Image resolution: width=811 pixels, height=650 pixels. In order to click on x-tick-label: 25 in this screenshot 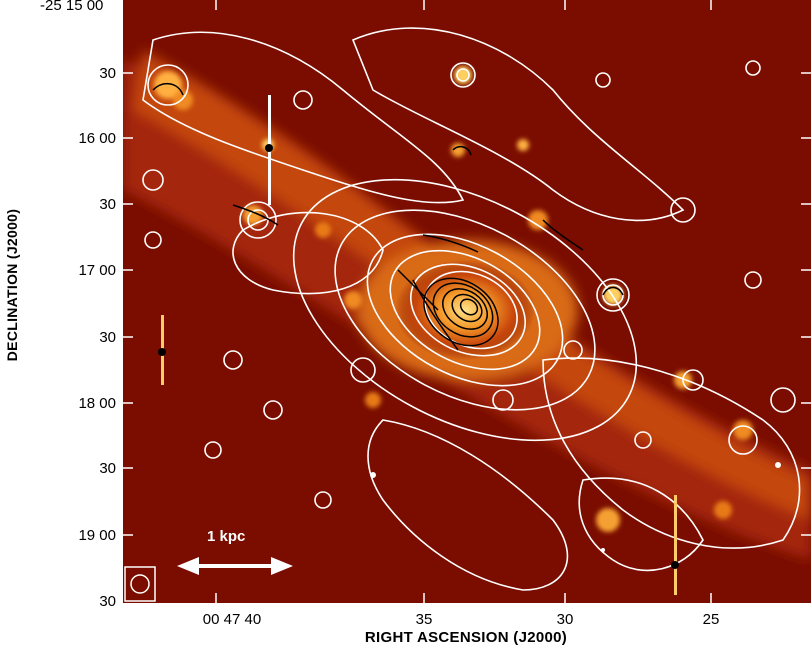, I will do `click(711, 619)`.